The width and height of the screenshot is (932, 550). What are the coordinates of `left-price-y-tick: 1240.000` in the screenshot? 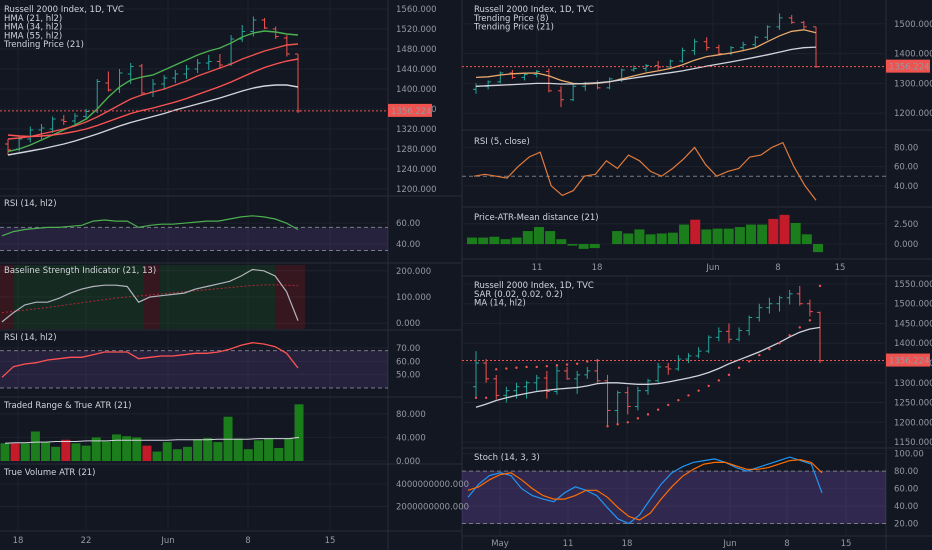 It's located at (416, 170).